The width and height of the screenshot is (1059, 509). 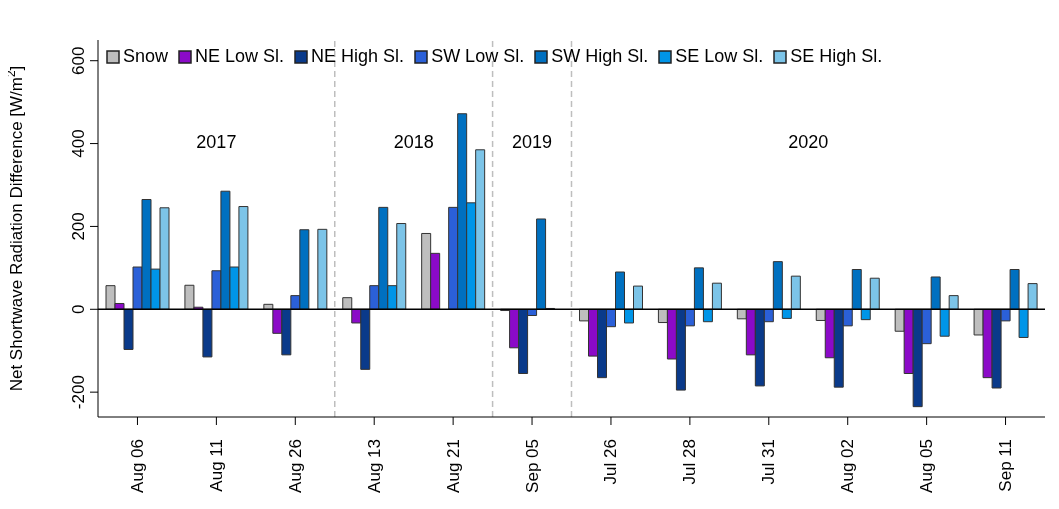 I want to click on x-tick-label: Aug 21, so click(x=453, y=466).